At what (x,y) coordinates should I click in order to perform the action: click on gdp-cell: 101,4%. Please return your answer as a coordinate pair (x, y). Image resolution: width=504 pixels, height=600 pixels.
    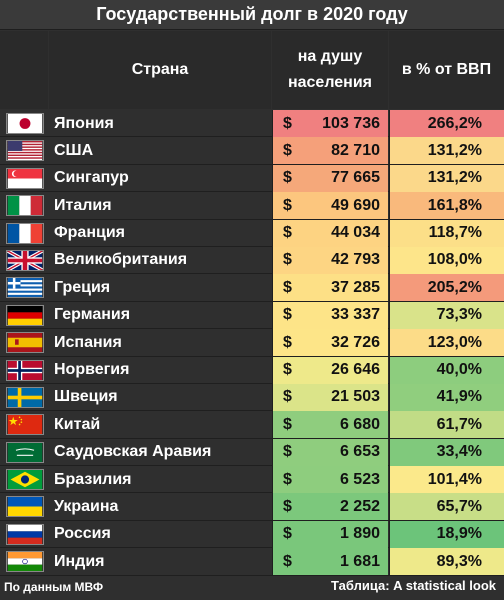
    Looking at the image, I should click on (446, 480).